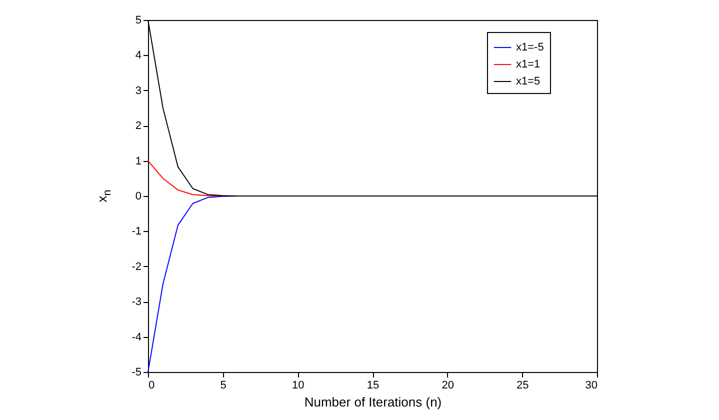 The image size is (719, 420). I want to click on y-tick-label: 2, so click(138, 126).